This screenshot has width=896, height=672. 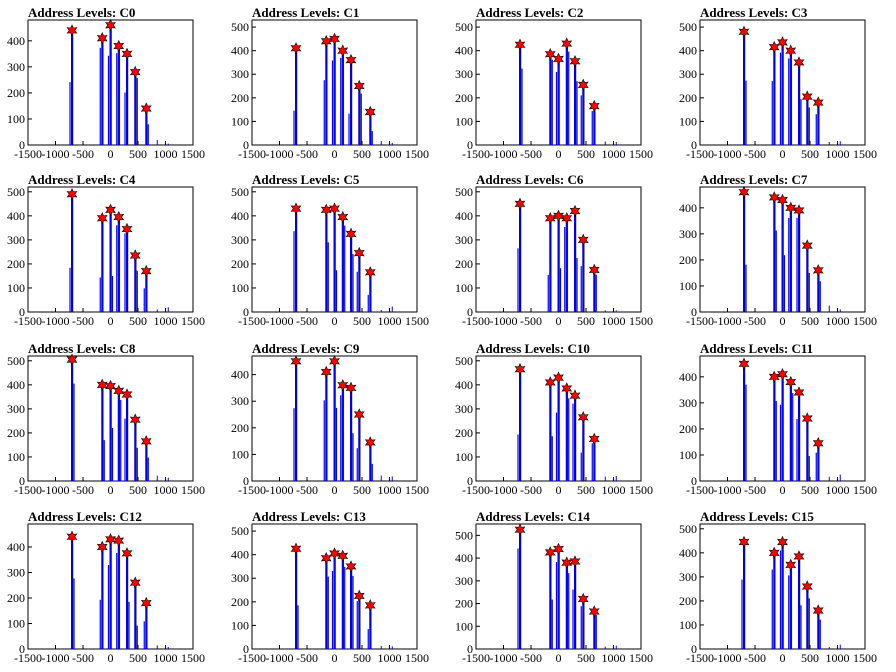 I want to click on chart-title: Address Levels: C4, so click(x=82, y=179).